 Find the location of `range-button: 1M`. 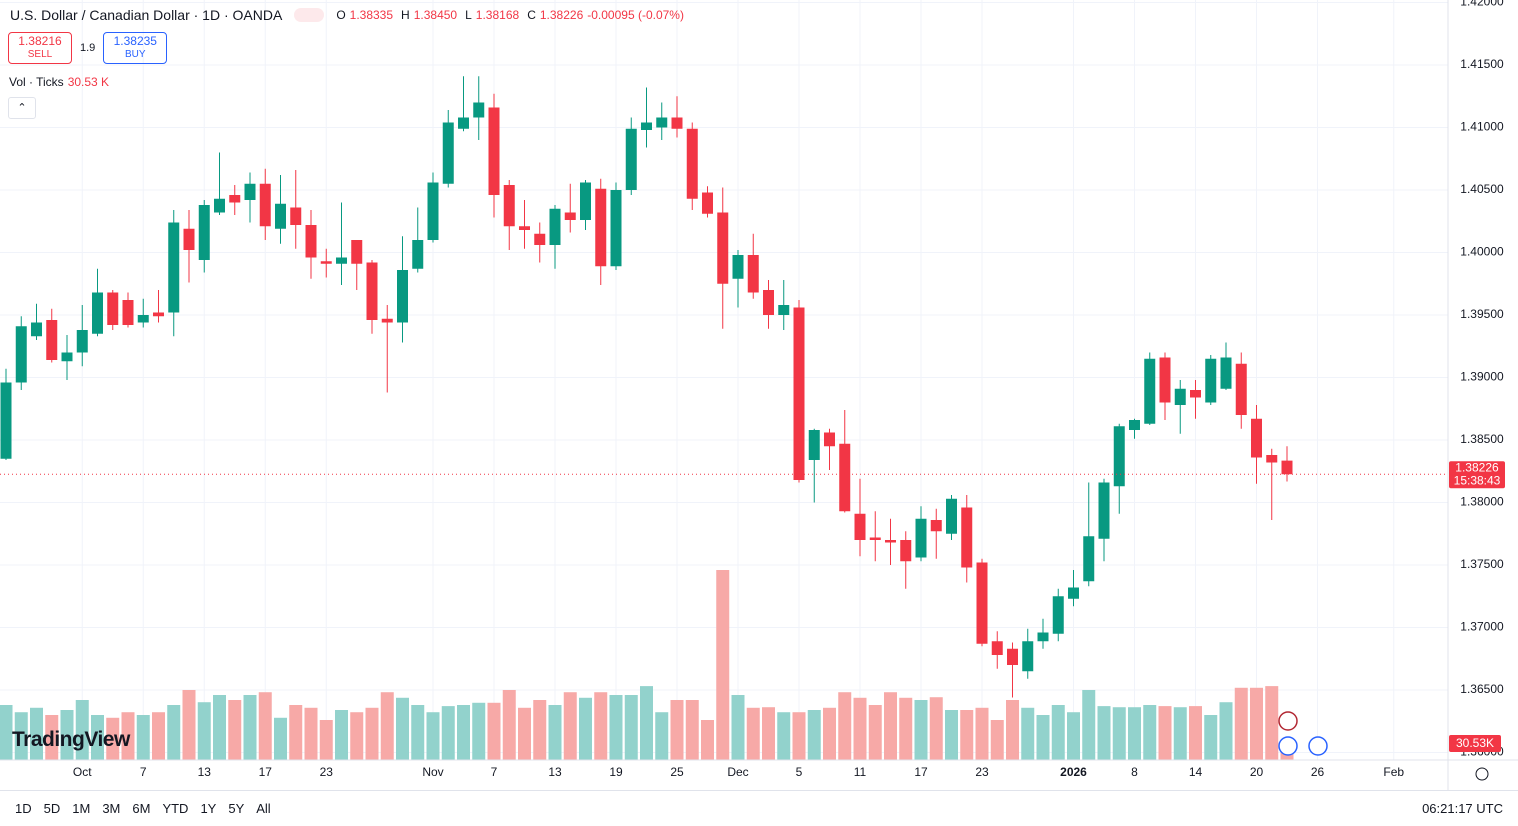

range-button: 1M is located at coordinates (81, 808).